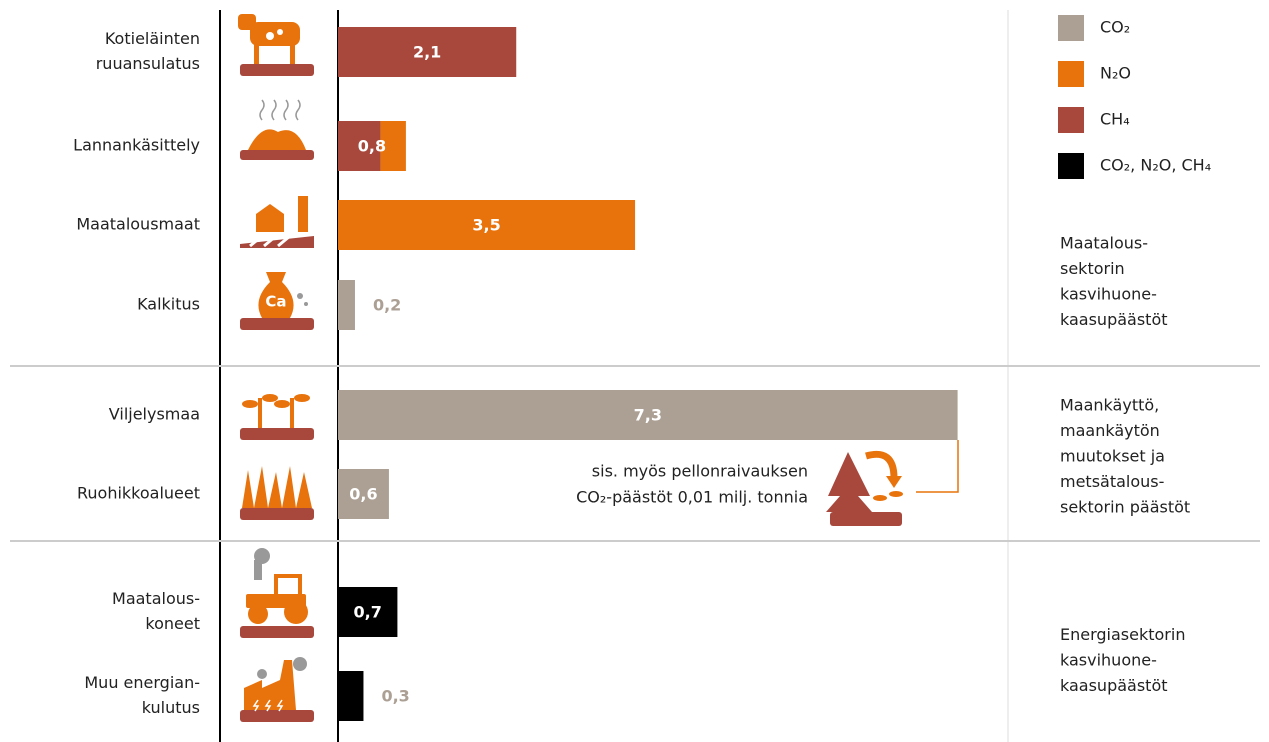  Describe the element at coordinates (1115, 27) in the screenshot. I see `legend-label: CO₂` at that location.